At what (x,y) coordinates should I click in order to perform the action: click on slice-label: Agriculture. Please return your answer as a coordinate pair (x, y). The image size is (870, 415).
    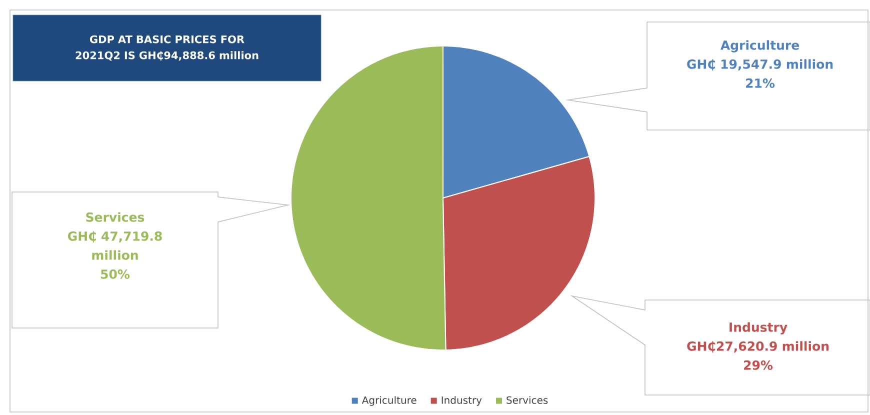
    Looking at the image, I should click on (760, 46).